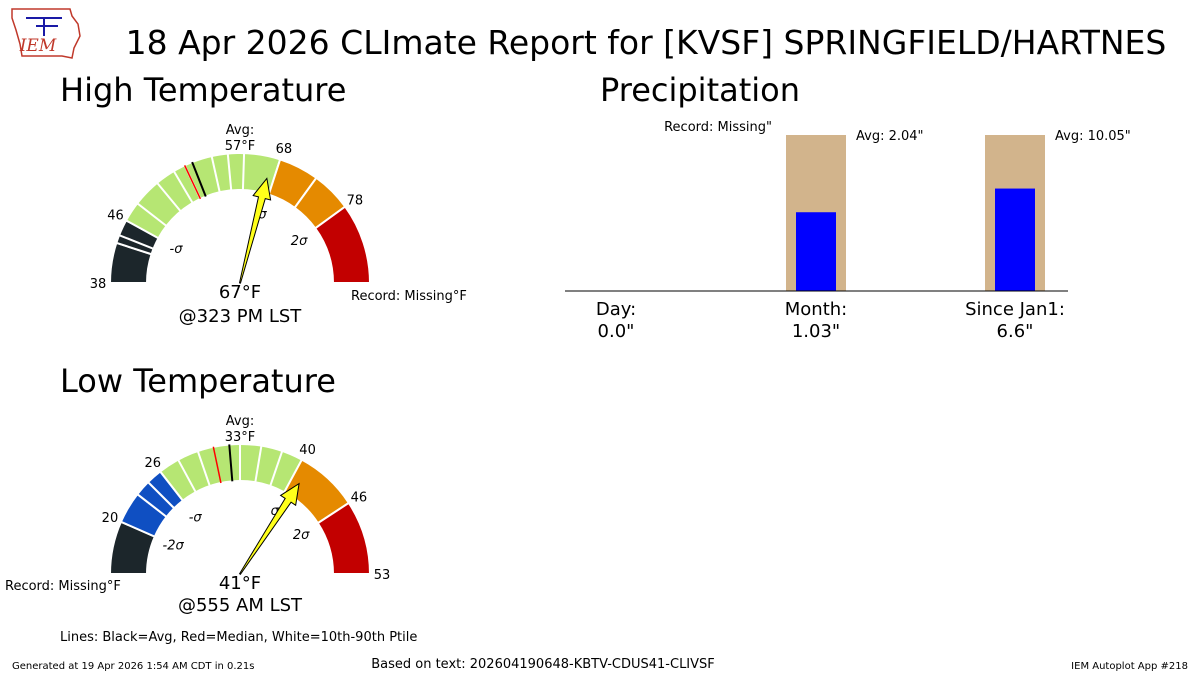 This screenshot has height=675, width=1200. What do you see at coordinates (240, 605) in the screenshot?
I see `low-time-label: @555 AM LST` at bounding box center [240, 605].